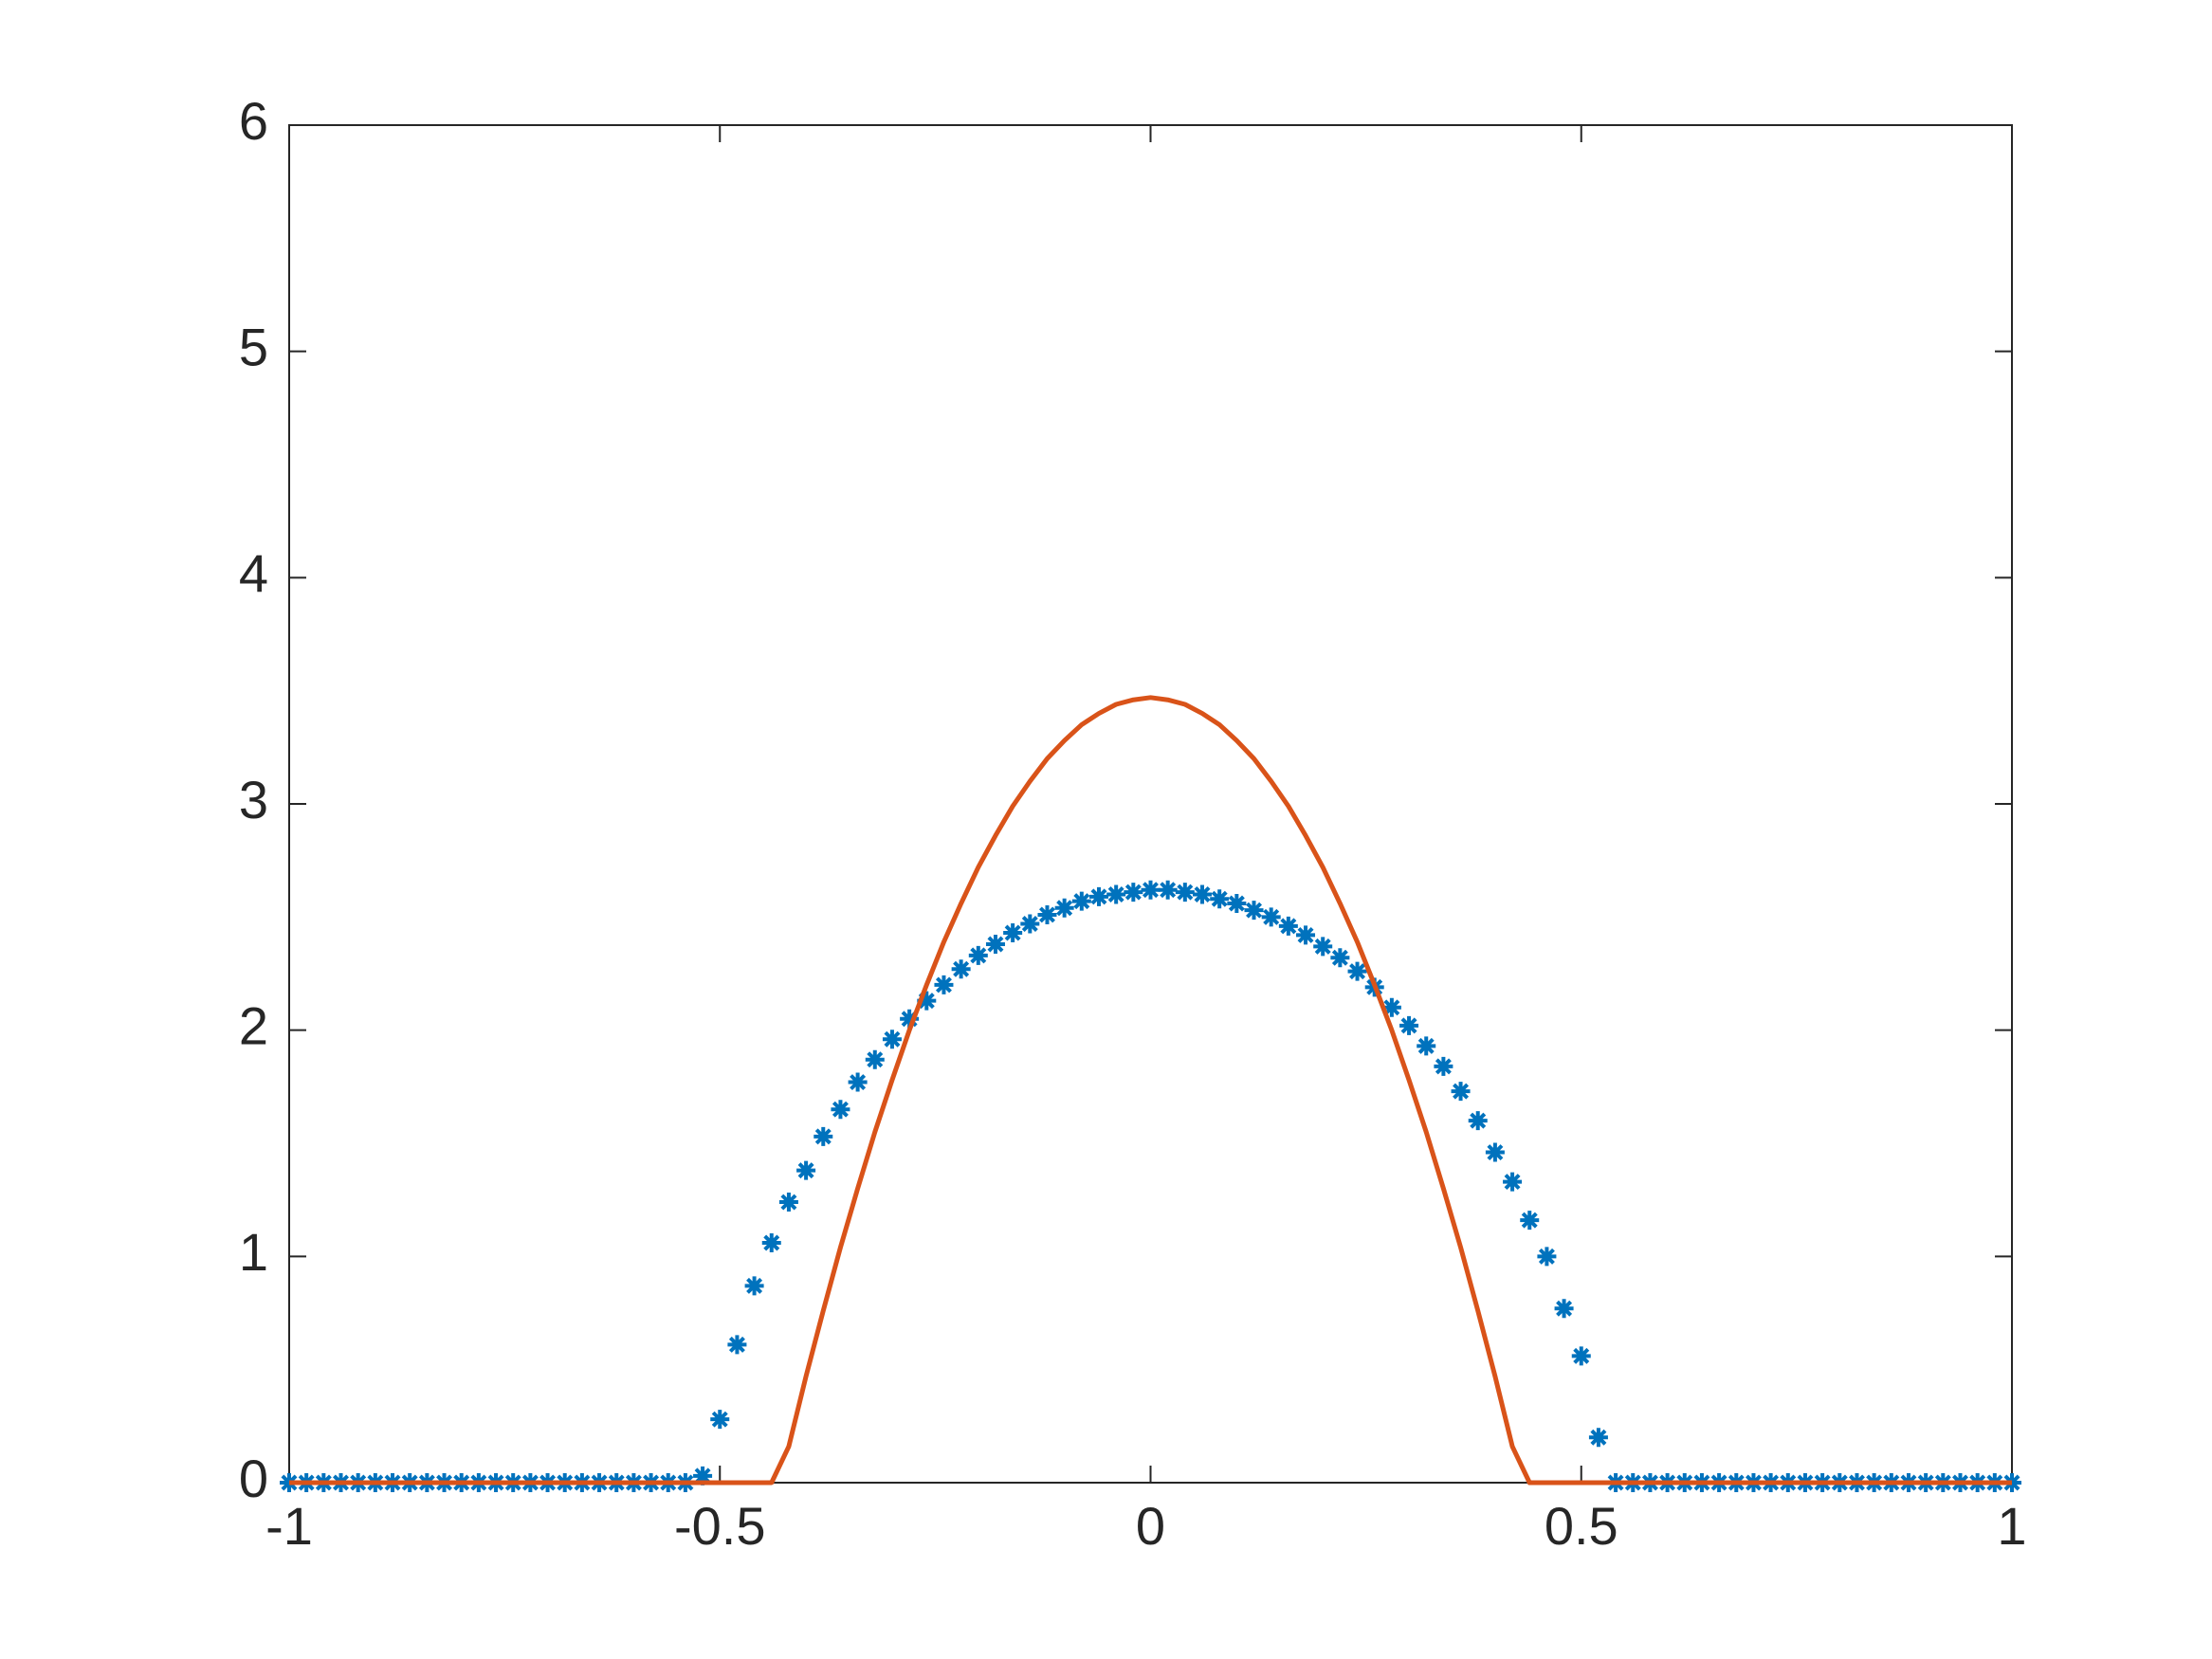  I want to click on x-tick-label: -0.5, so click(720, 1526).